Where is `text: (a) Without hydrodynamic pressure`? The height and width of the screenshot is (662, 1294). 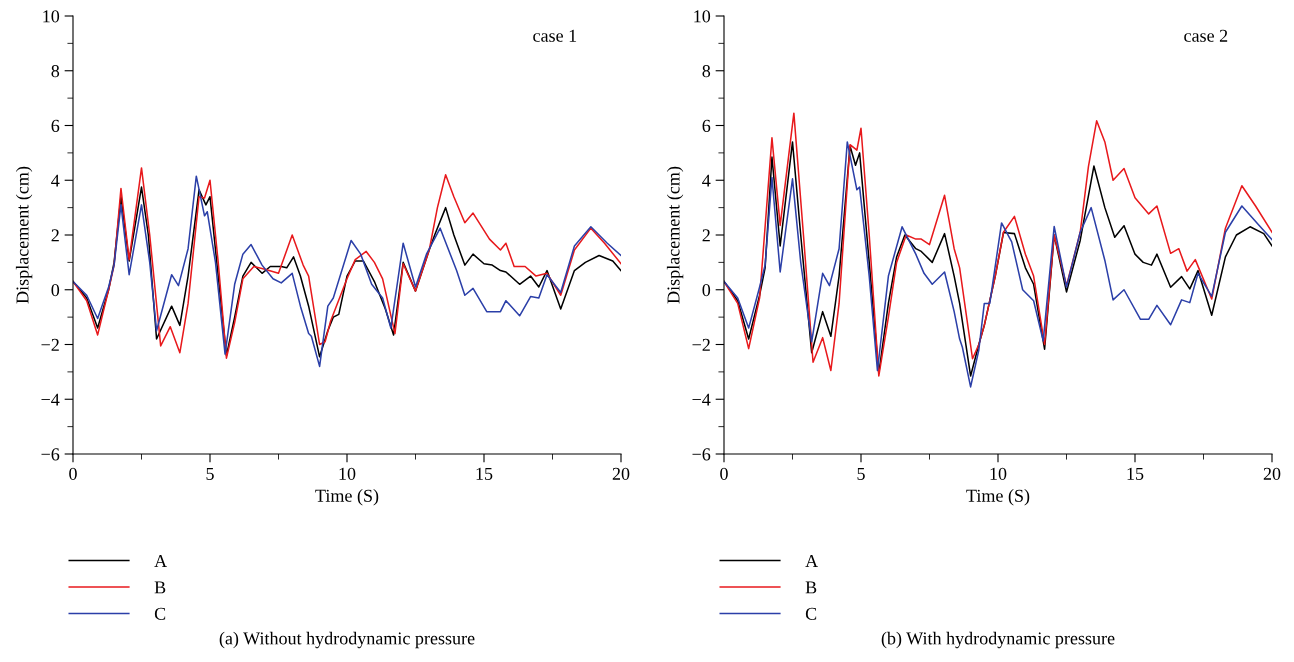
text: (a) Without hydrodynamic pressure is located at coordinates (347, 640).